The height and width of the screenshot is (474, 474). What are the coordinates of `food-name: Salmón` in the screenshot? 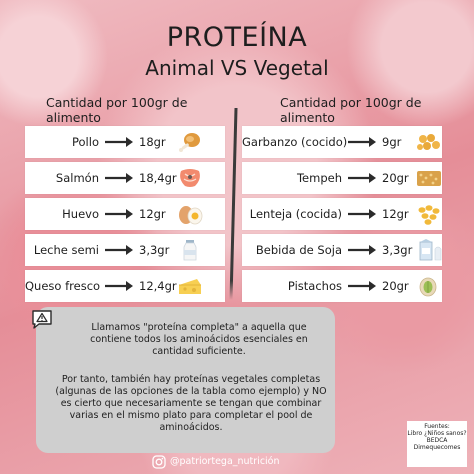 It's located at (77, 178).